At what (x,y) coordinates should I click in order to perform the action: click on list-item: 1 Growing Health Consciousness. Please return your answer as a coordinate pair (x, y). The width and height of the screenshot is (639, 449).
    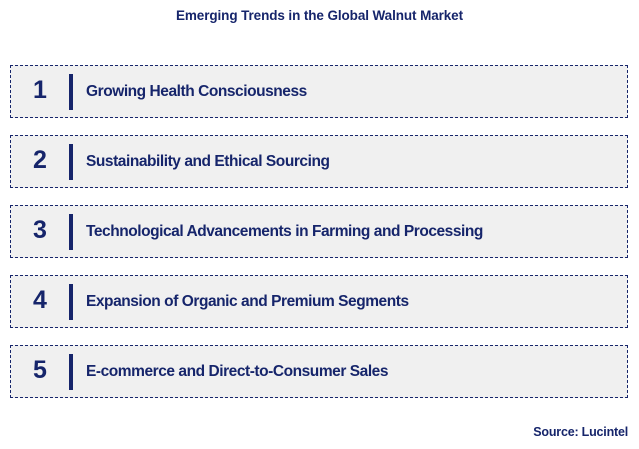
    Looking at the image, I should click on (319, 91).